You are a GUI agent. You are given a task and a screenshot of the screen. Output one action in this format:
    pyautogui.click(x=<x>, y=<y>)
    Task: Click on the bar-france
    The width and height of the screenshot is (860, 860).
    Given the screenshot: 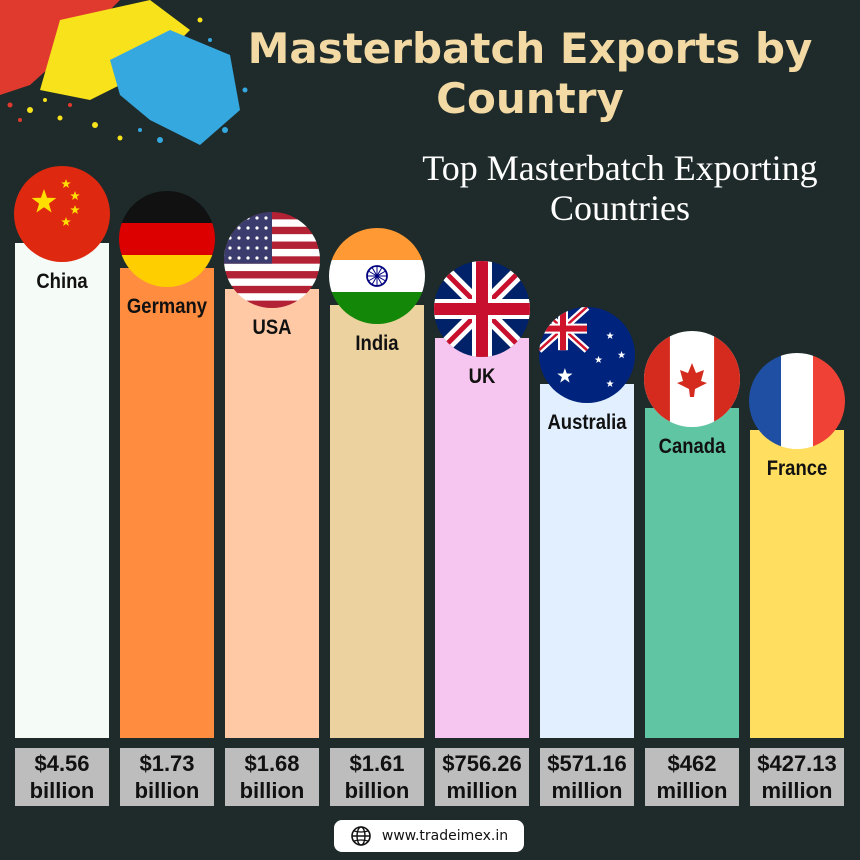 What is the action you would take?
    pyautogui.click(x=797, y=584)
    